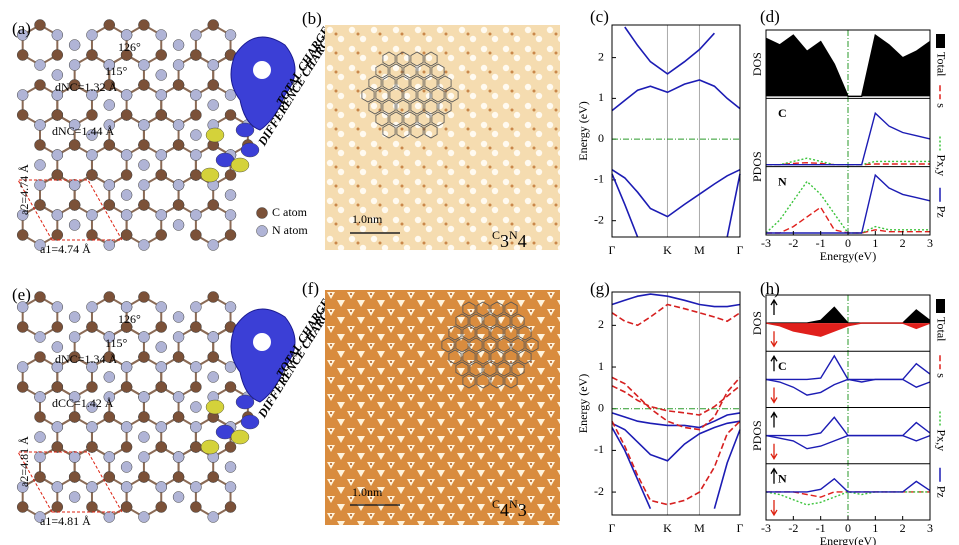 The width and height of the screenshot is (959, 545). I want to click on axes-frame, so click(676, 403).